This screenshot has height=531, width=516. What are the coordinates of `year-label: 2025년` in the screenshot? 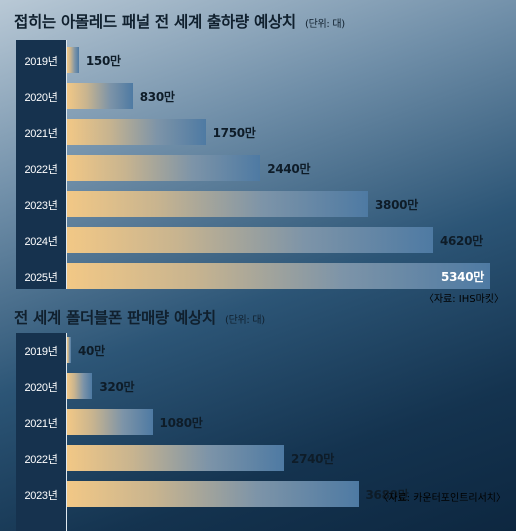 It's located at (41, 278).